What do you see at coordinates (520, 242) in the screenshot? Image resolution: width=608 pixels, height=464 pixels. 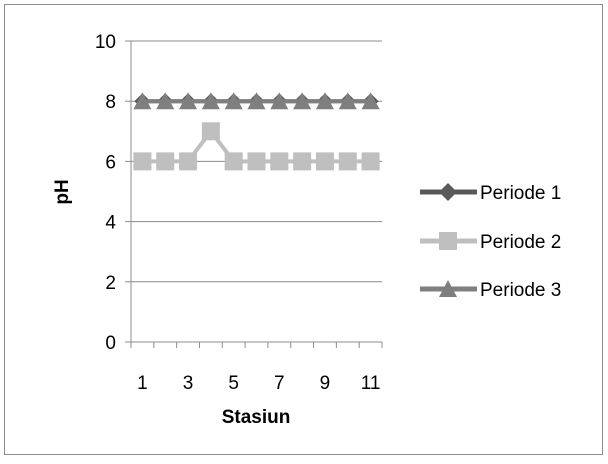 I see `legend-label-2: Periode 2` at bounding box center [520, 242].